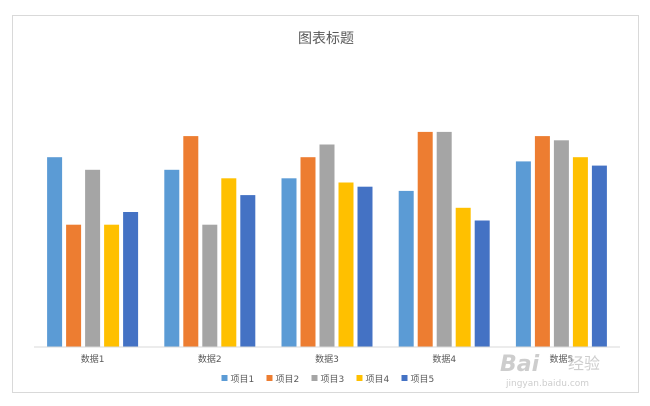 Image resolution: width=650 pixels, height=406 pixels. What do you see at coordinates (520, 364) in the screenshot?
I see `watermark-brand: Bai` at bounding box center [520, 364].